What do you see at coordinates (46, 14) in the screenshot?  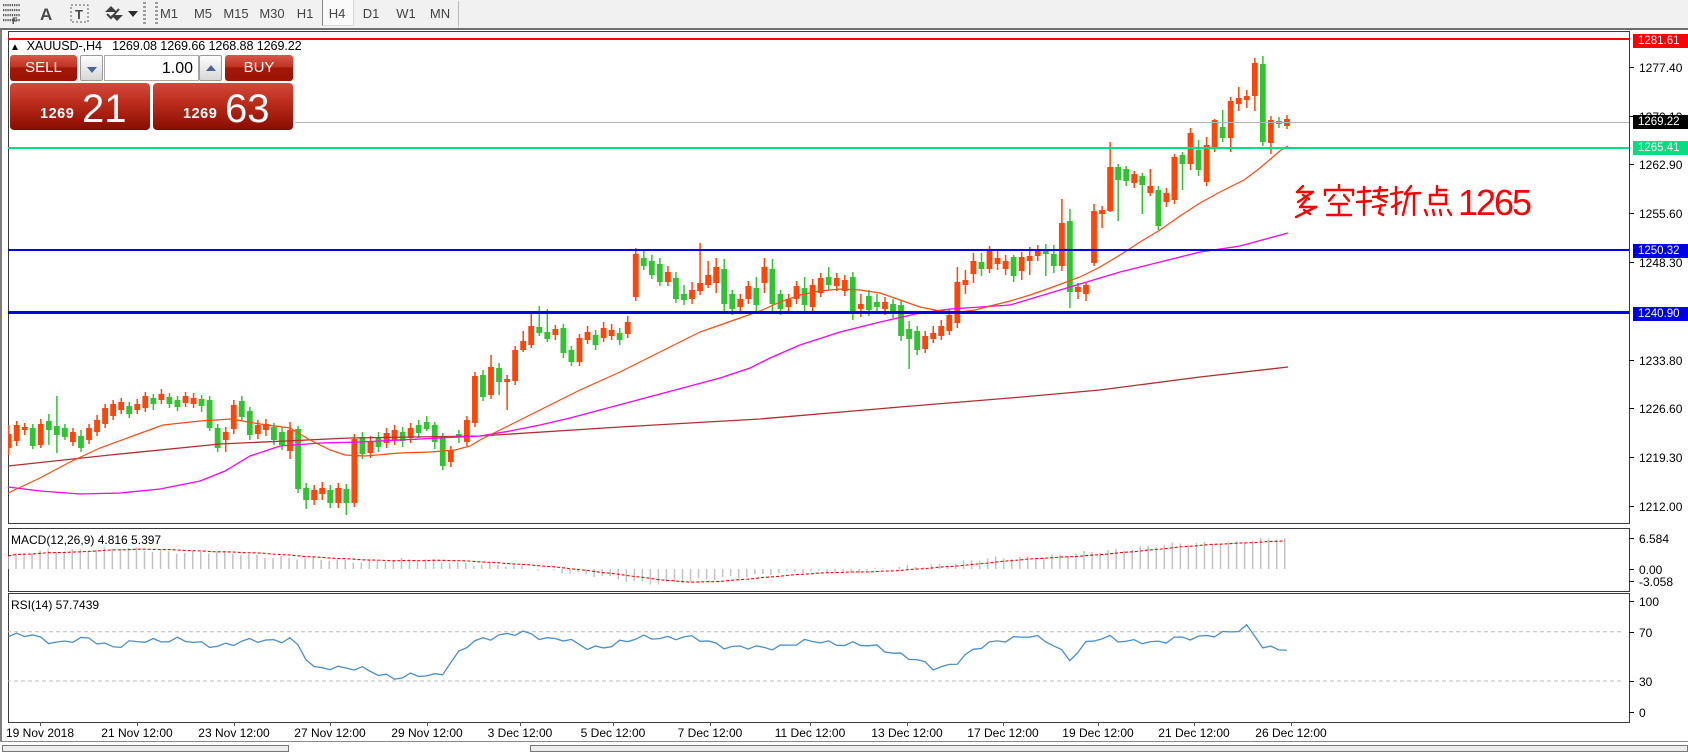 I see `svg-text: A` at bounding box center [46, 14].